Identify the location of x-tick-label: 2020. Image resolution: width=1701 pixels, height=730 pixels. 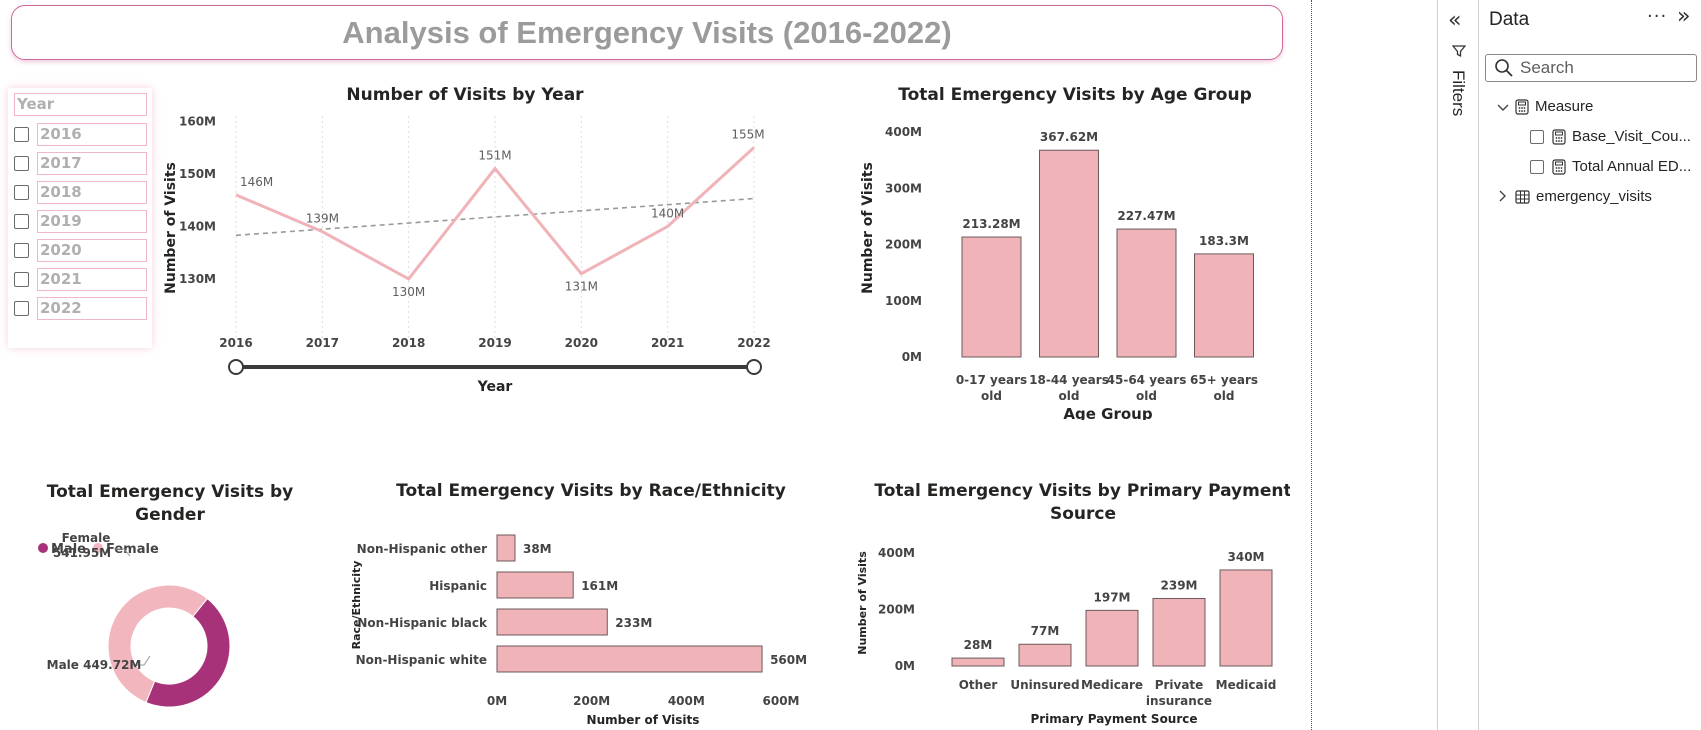
(581, 343).